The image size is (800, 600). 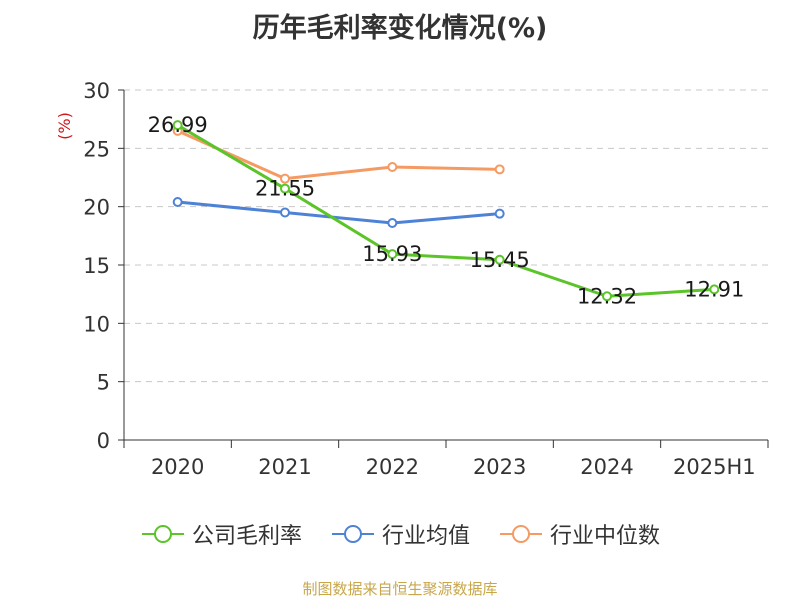 I want to click on y-axis-label: (%), so click(x=64, y=126).